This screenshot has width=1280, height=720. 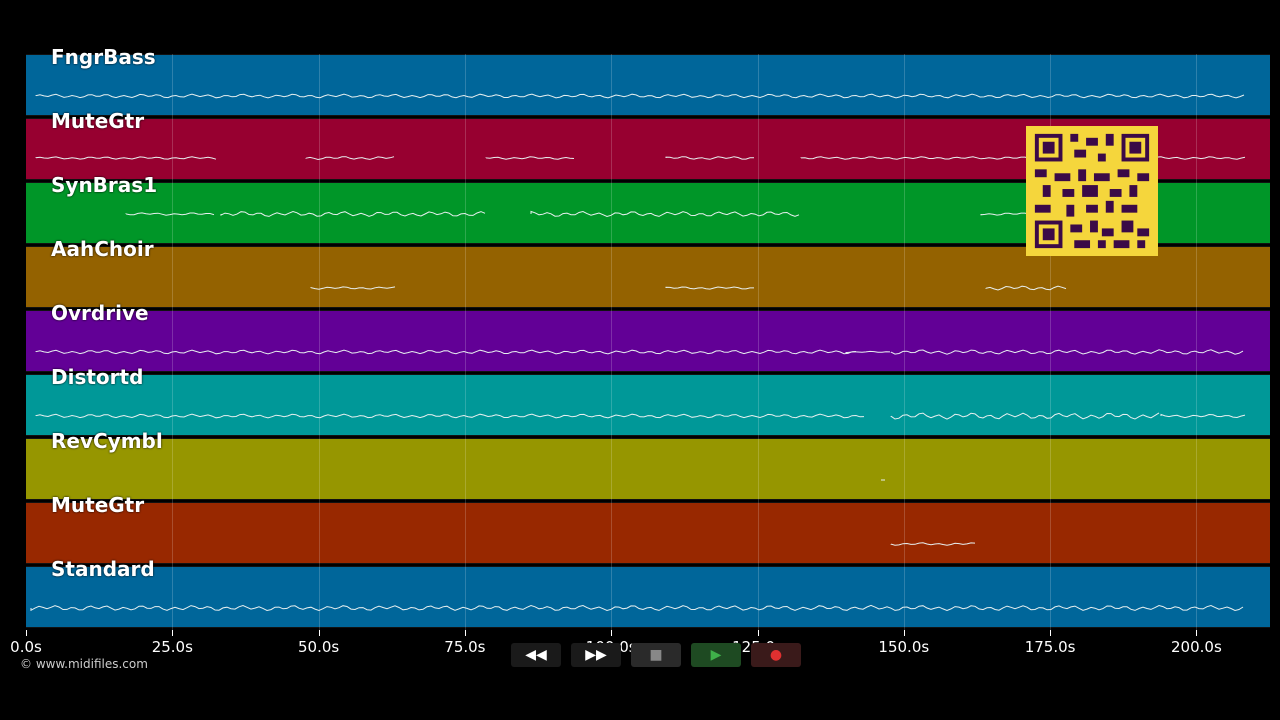 I want to click on track-row: MuteGtr, so click(x=648, y=528).